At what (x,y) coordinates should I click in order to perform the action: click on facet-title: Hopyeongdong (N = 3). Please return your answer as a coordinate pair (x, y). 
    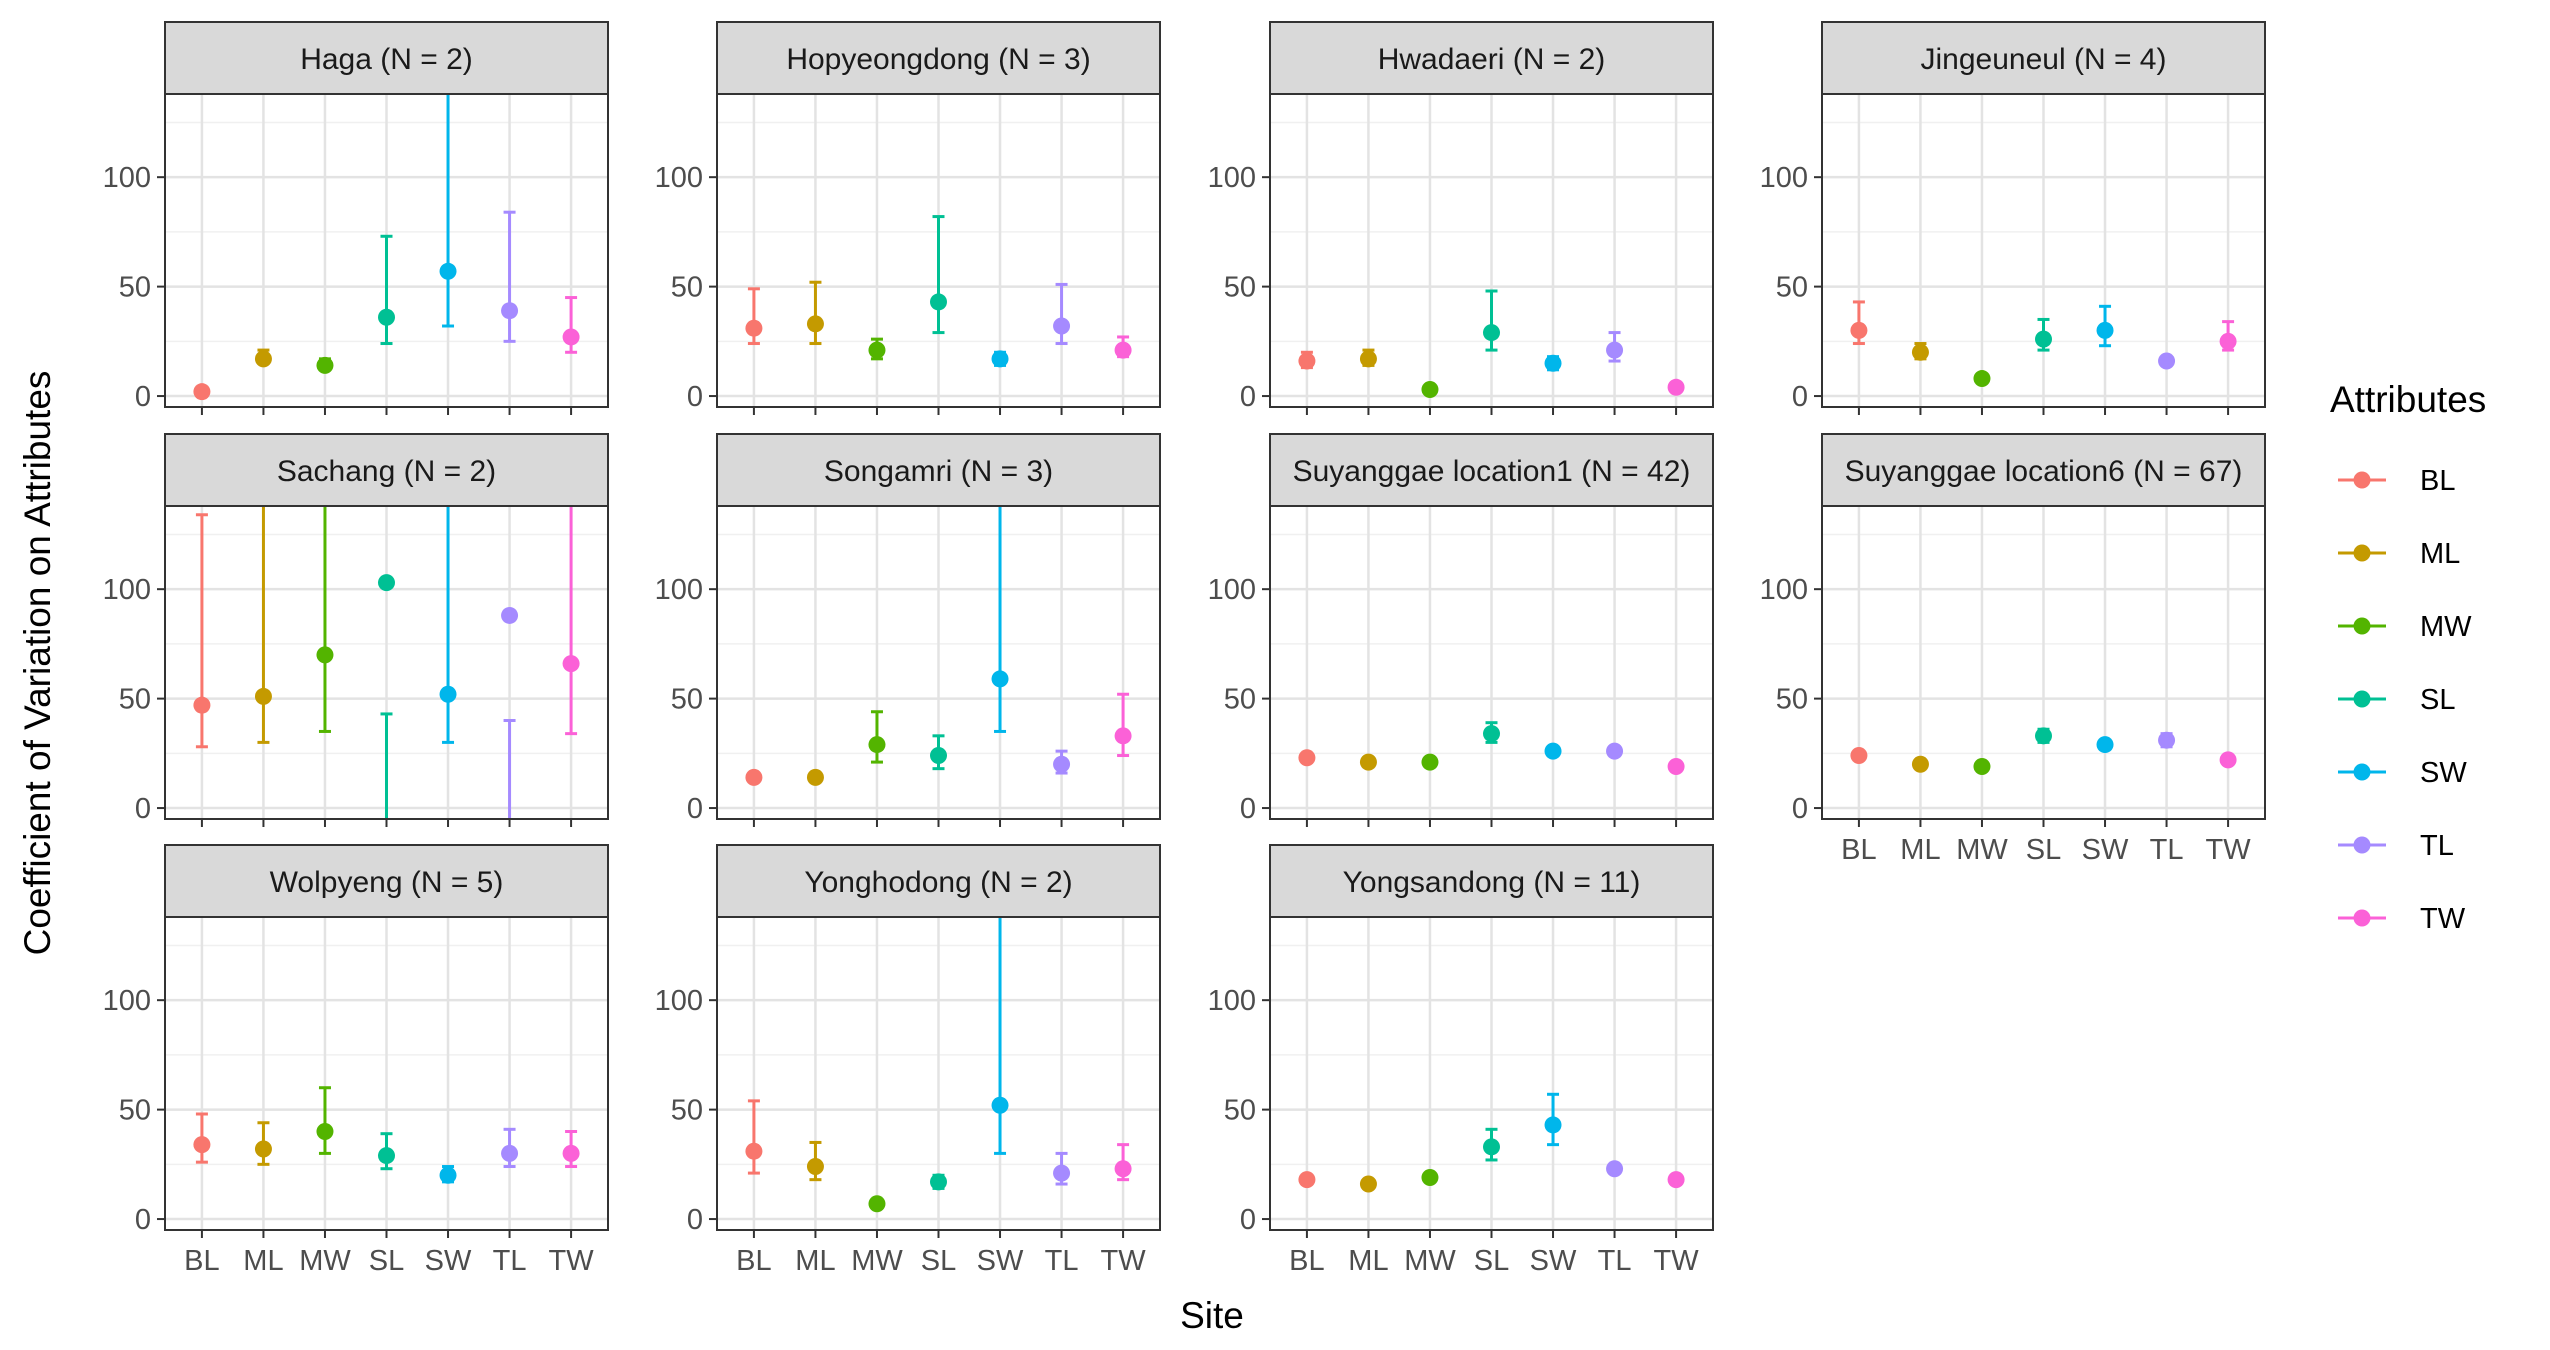
    Looking at the image, I should click on (938, 59).